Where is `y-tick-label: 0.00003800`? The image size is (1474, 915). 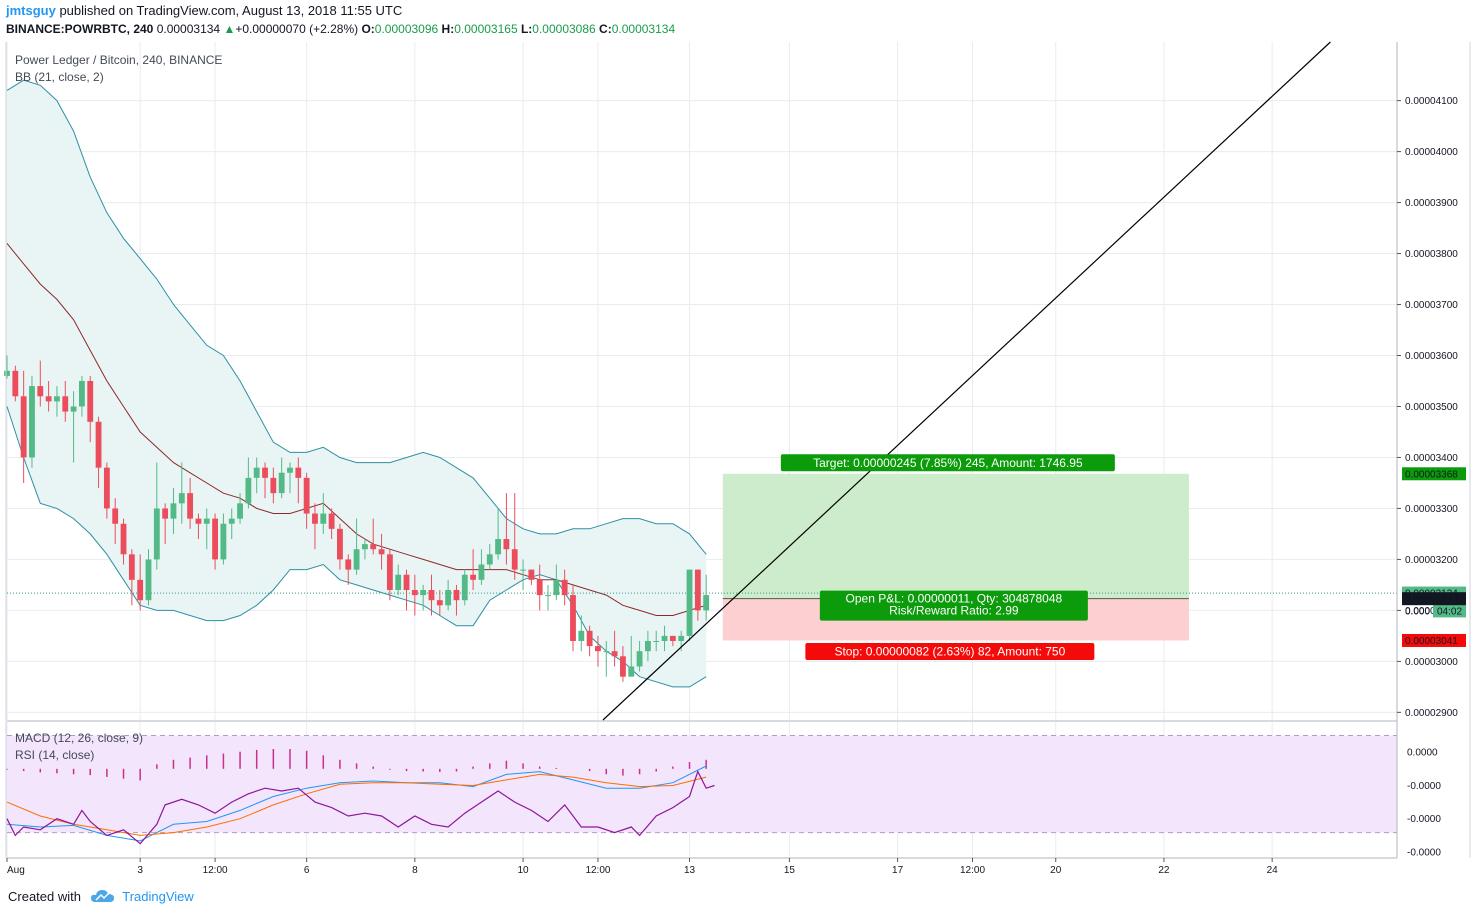
y-tick-label: 0.00003800 is located at coordinates (1431, 254).